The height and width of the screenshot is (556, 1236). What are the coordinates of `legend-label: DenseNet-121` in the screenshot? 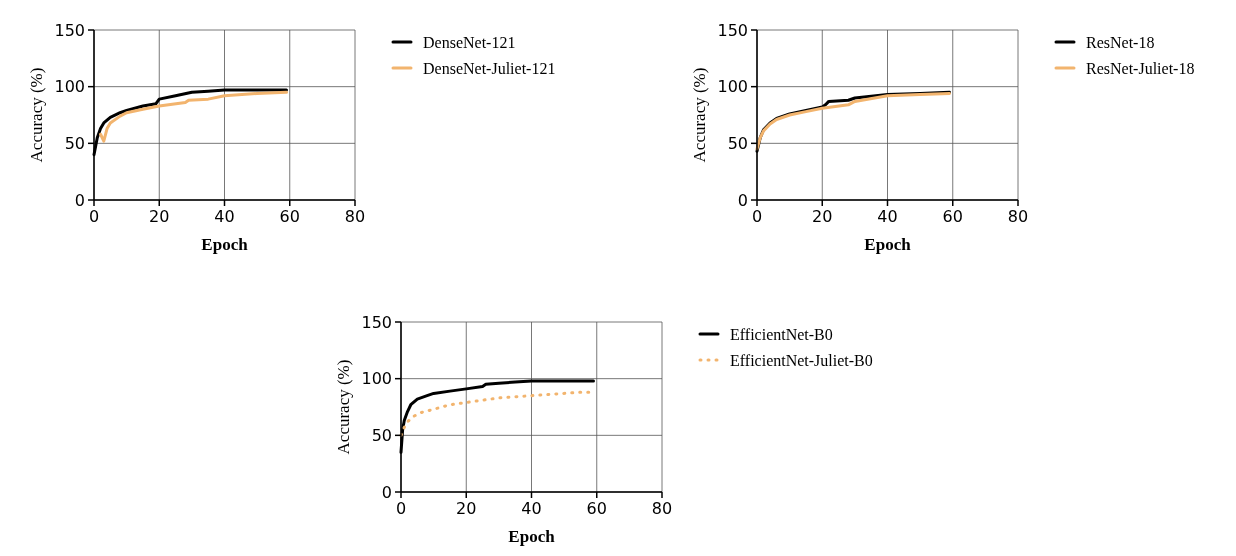 It's located at (469, 42).